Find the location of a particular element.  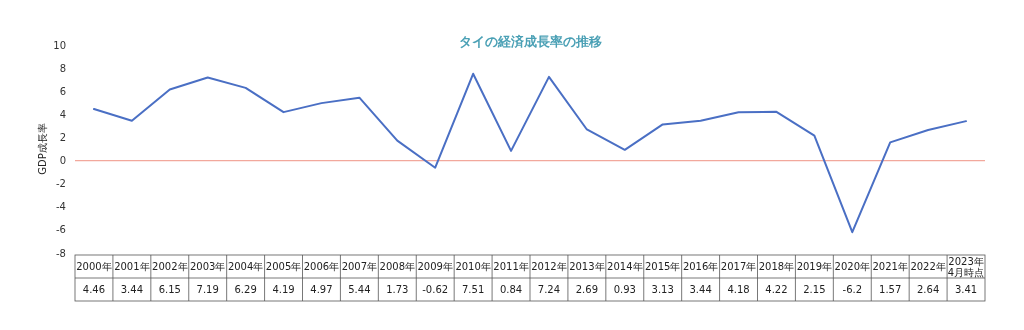

data-label: 4.22 is located at coordinates (776, 289).